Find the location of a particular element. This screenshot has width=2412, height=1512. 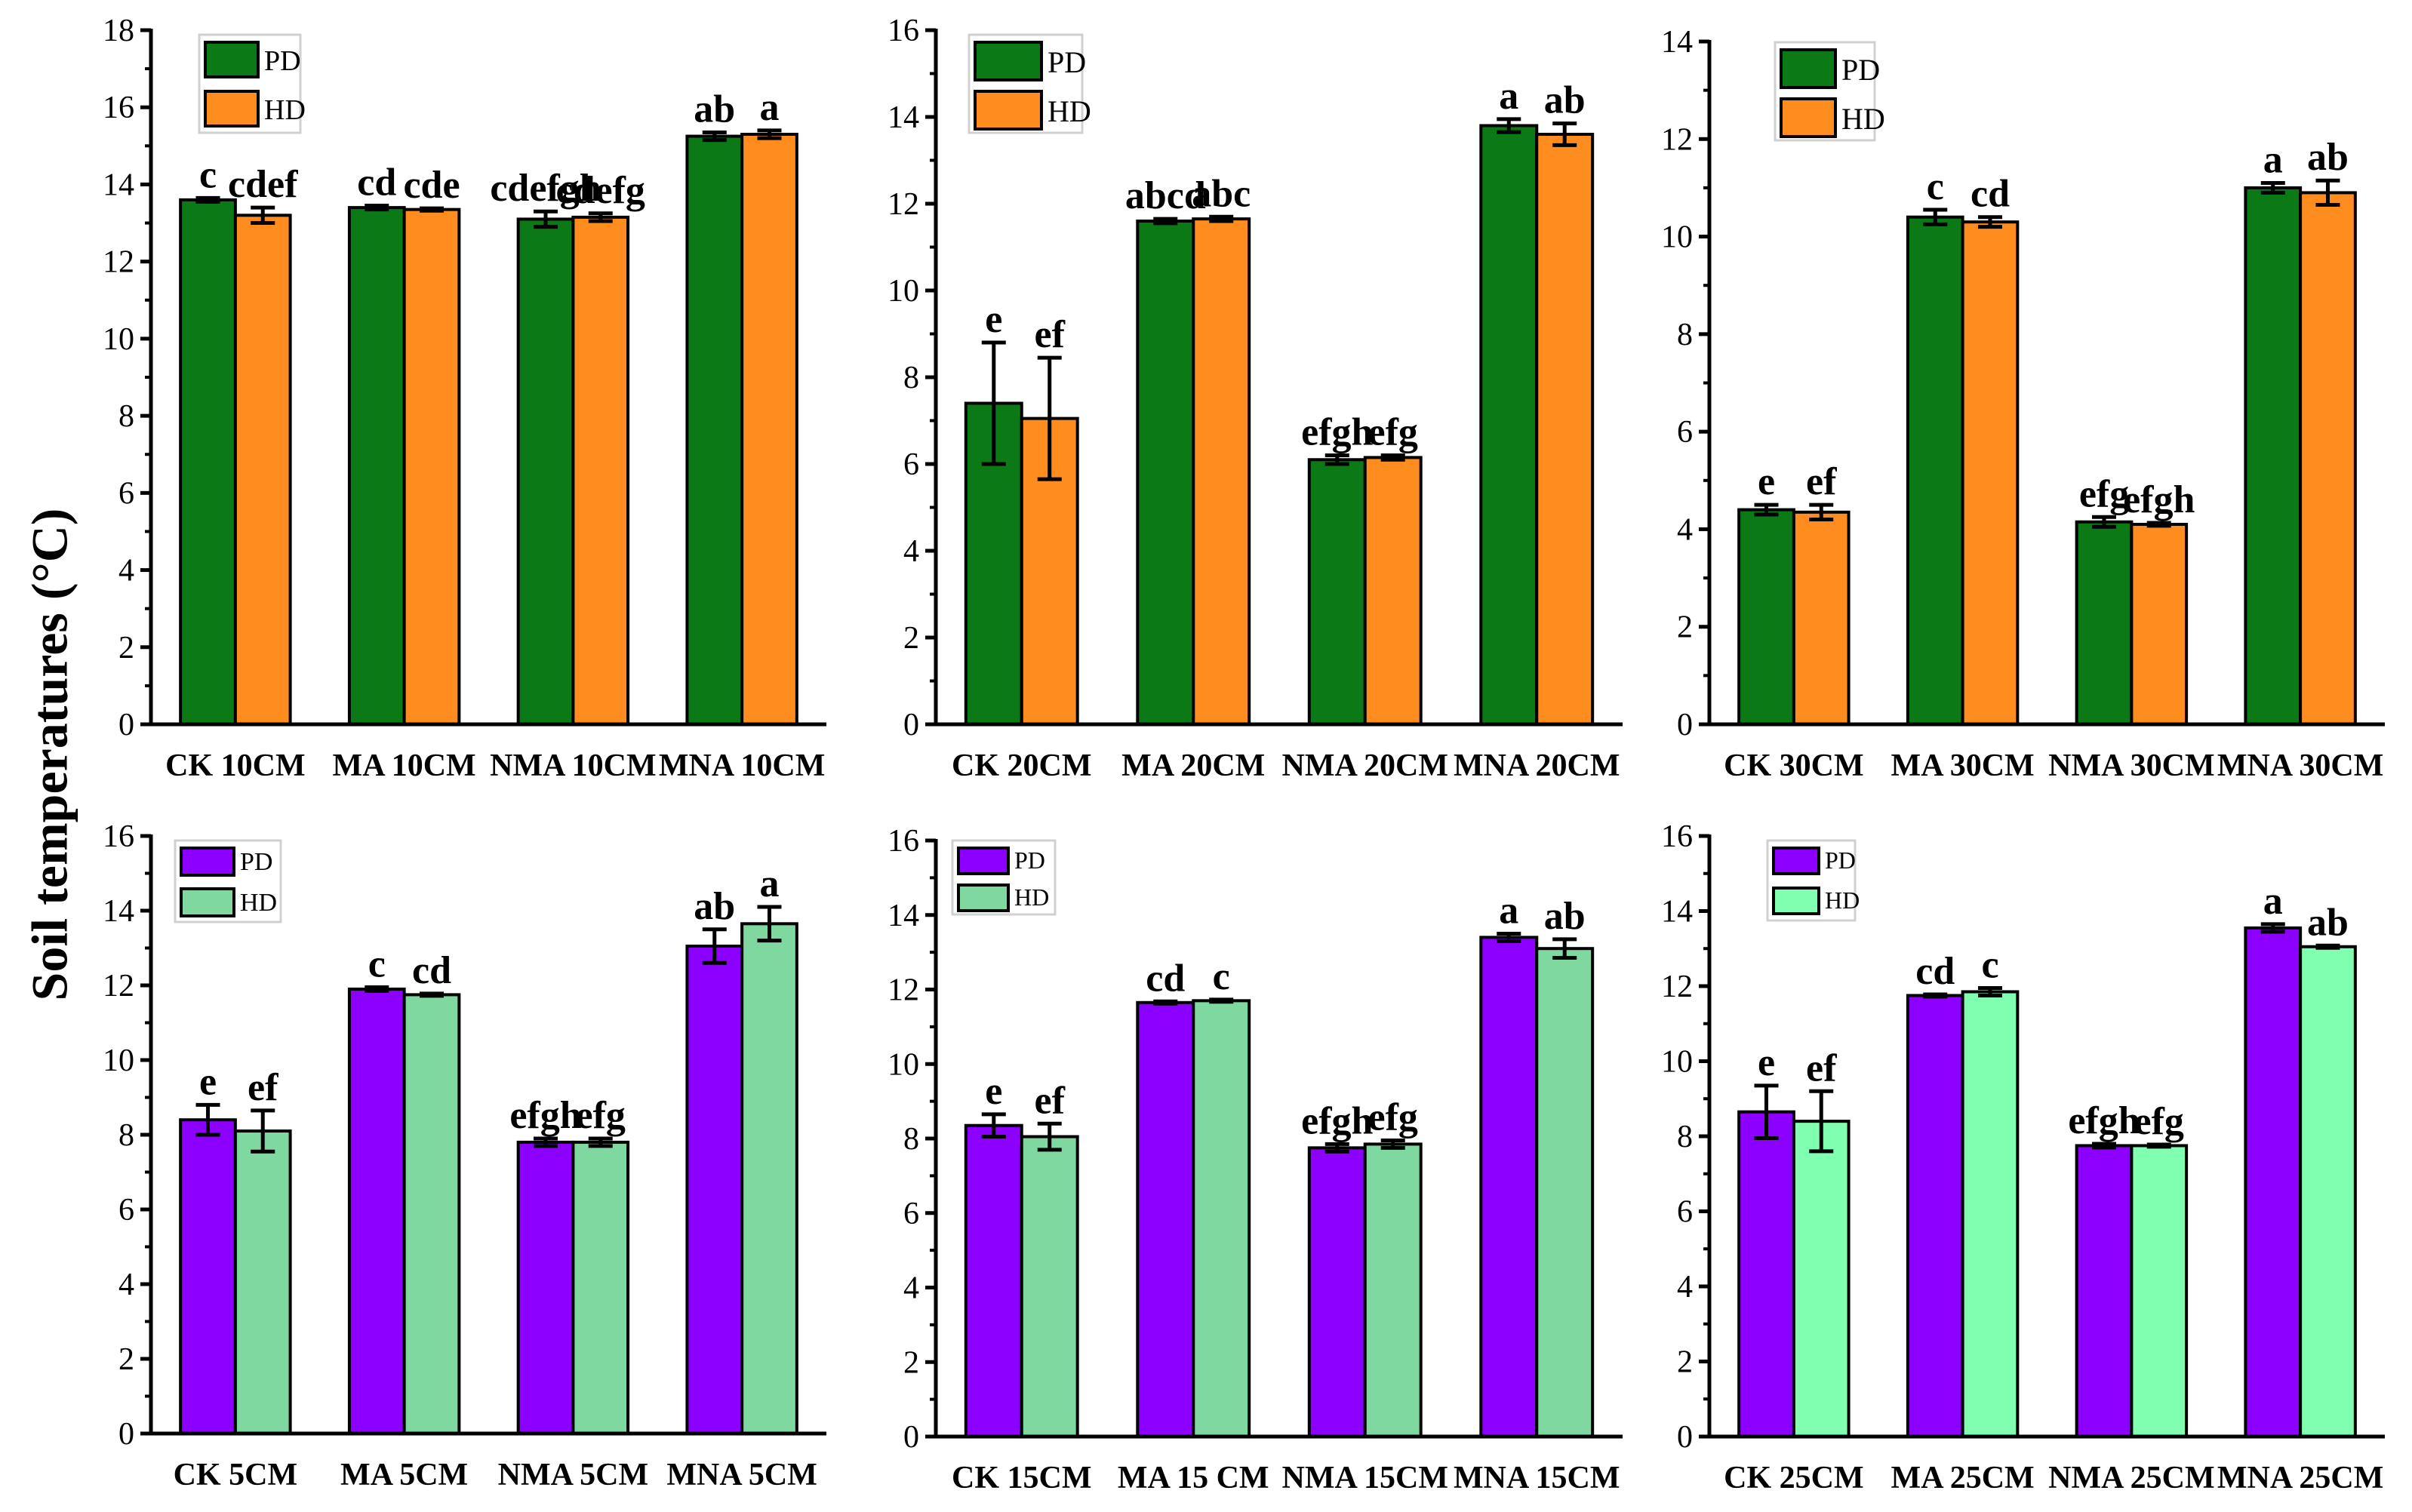

x-category-label: NMA 30CM is located at coordinates (2131, 765).